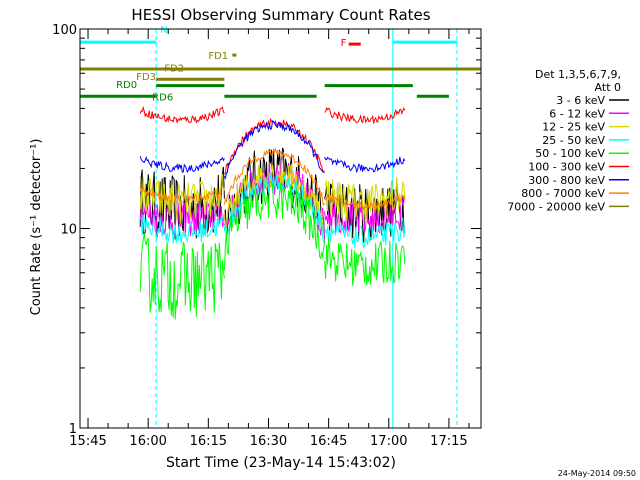 The height and width of the screenshot is (480, 640). Describe the element at coordinates (577, 113) in the screenshot. I see `legend-entry-label: 6 - 12 keV` at that location.